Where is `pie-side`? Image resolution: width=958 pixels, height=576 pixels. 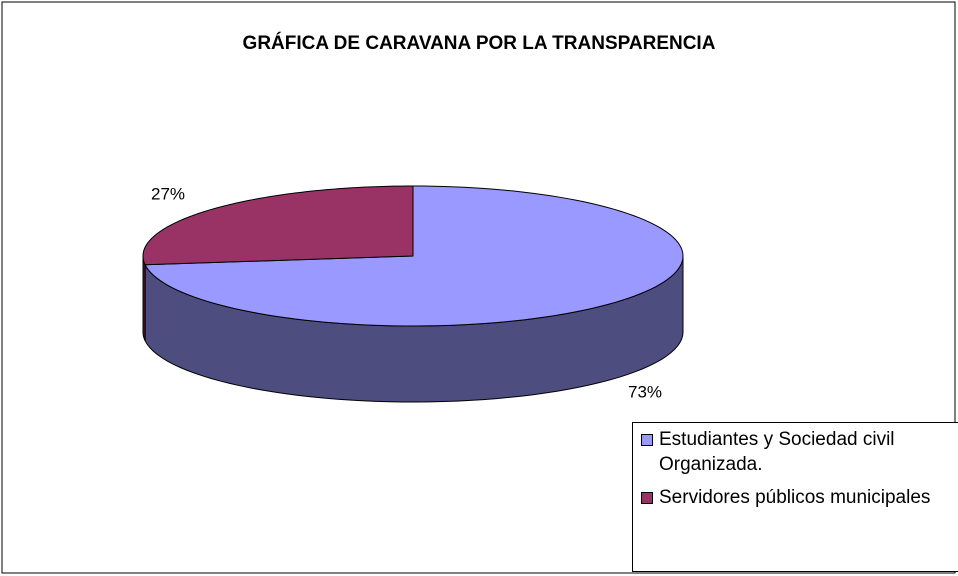 pie-side is located at coordinates (144, 298).